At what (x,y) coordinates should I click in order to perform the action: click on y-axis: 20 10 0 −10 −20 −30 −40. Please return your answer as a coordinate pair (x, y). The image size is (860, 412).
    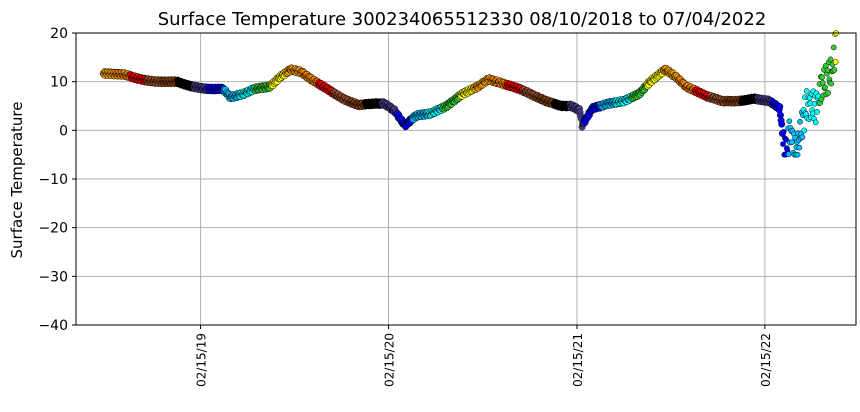
    Looking at the image, I should click on (57, 180).